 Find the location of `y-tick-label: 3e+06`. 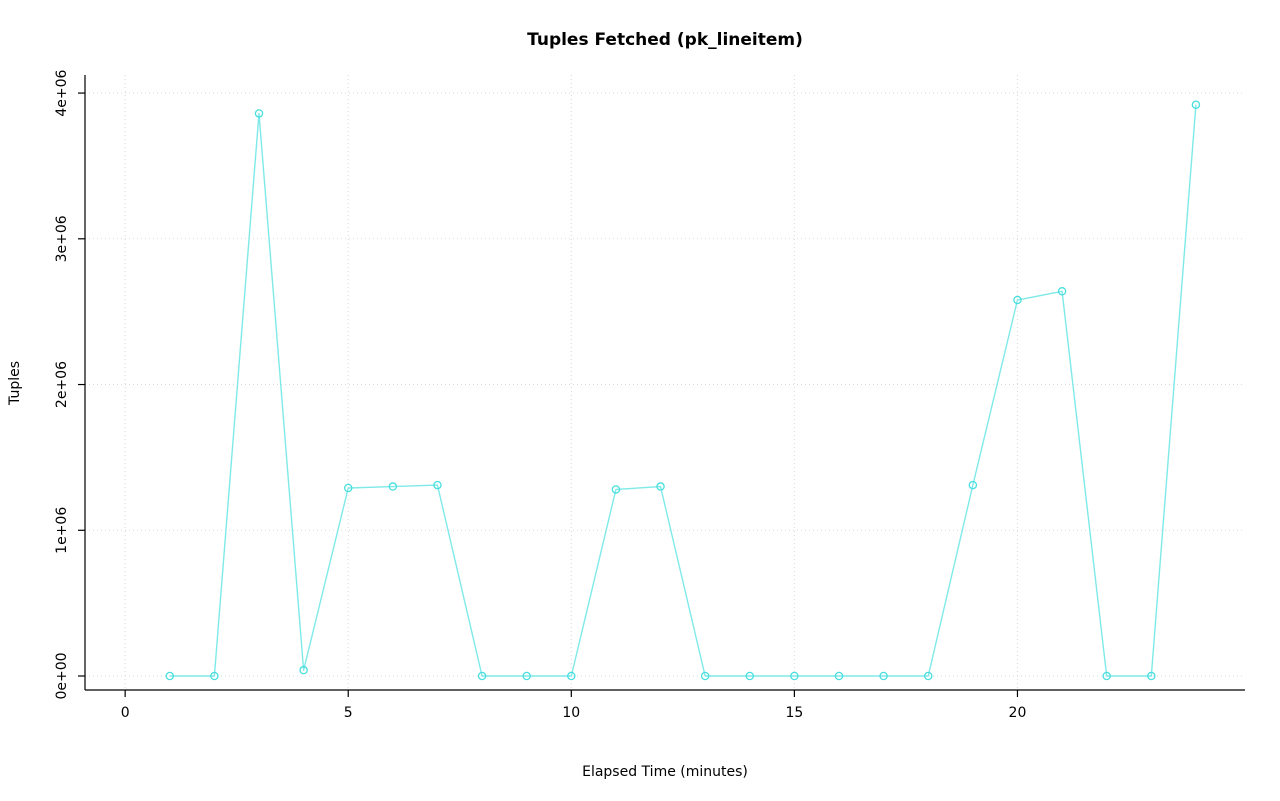

y-tick-label: 3e+06 is located at coordinates (62, 238).